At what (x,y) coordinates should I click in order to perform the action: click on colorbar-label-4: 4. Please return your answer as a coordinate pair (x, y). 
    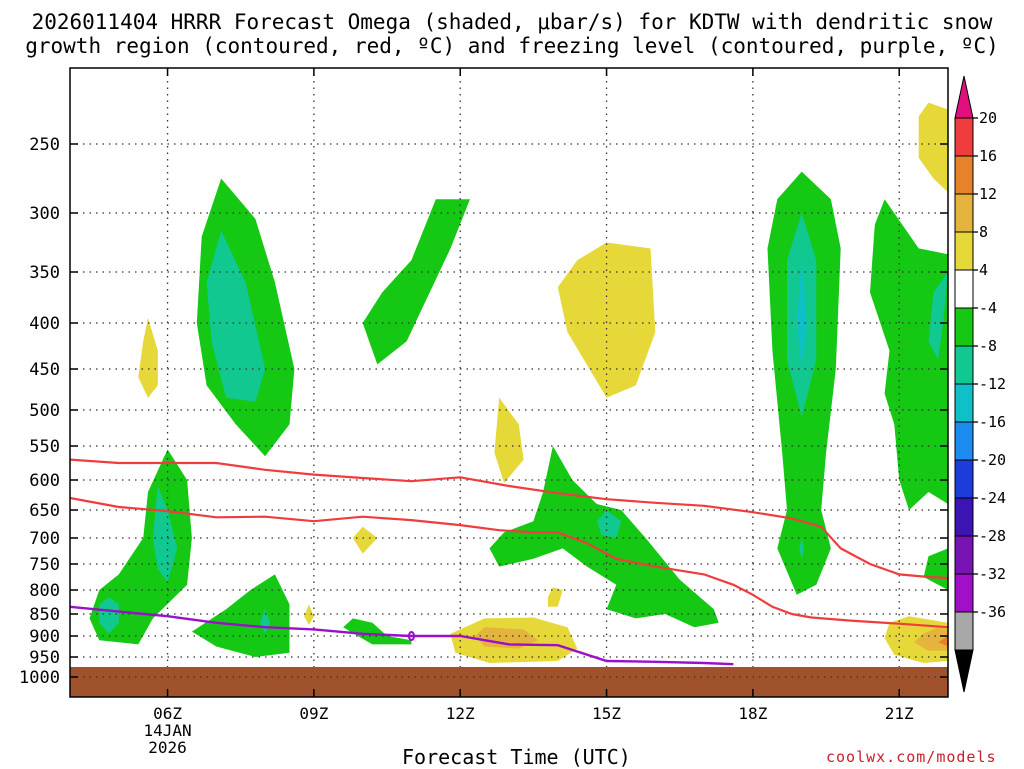
    Looking at the image, I should click on (983, 270).